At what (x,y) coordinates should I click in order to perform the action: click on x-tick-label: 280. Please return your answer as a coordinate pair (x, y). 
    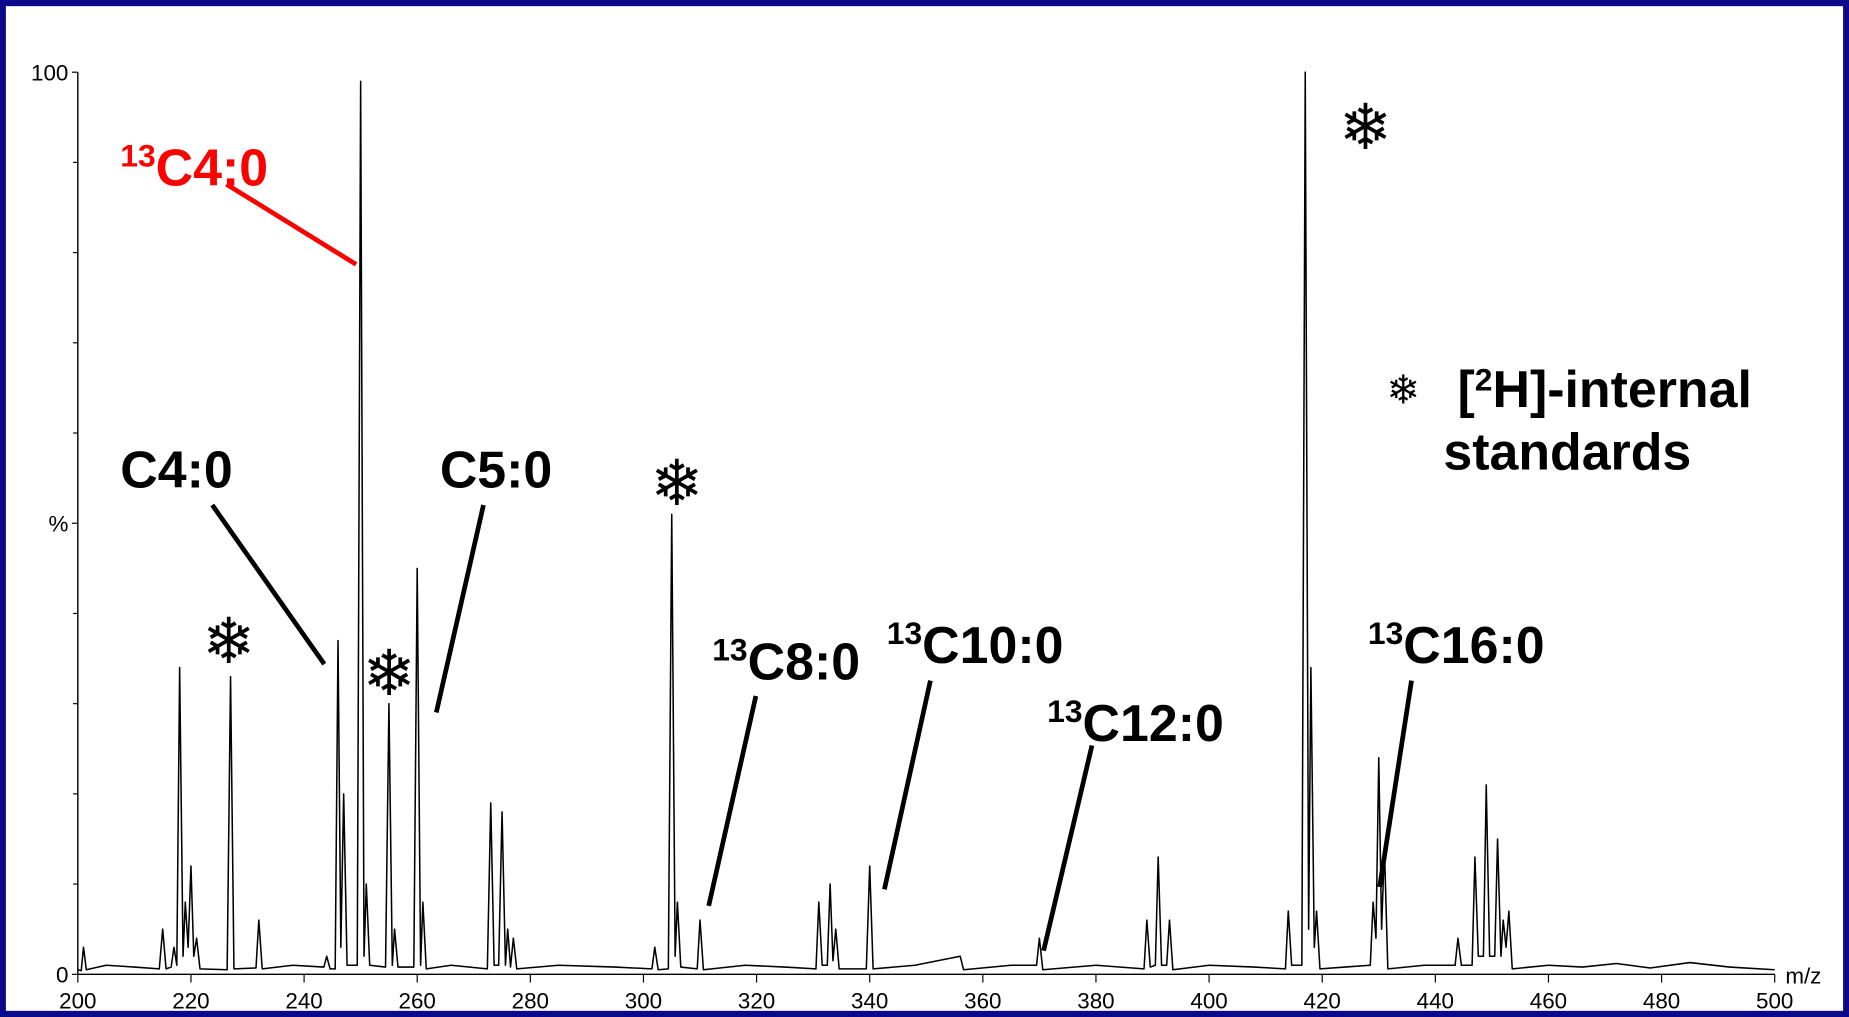
    Looking at the image, I should click on (530, 1000).